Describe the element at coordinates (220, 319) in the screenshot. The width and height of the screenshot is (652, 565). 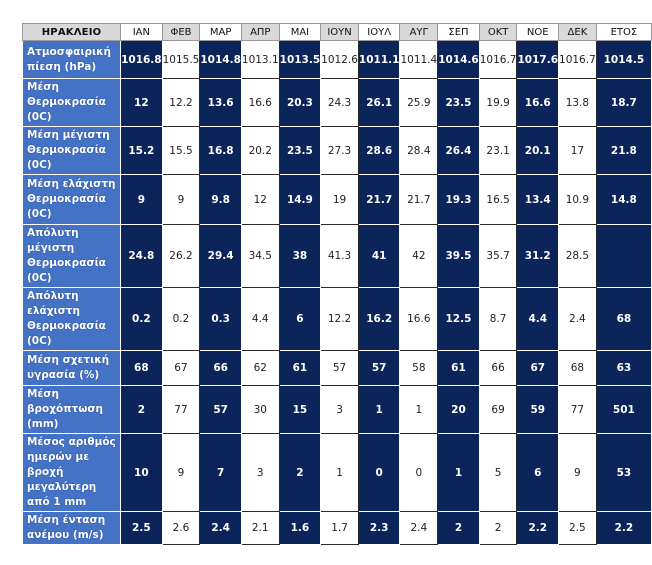
I see `value-cell: 0.3` at that location.